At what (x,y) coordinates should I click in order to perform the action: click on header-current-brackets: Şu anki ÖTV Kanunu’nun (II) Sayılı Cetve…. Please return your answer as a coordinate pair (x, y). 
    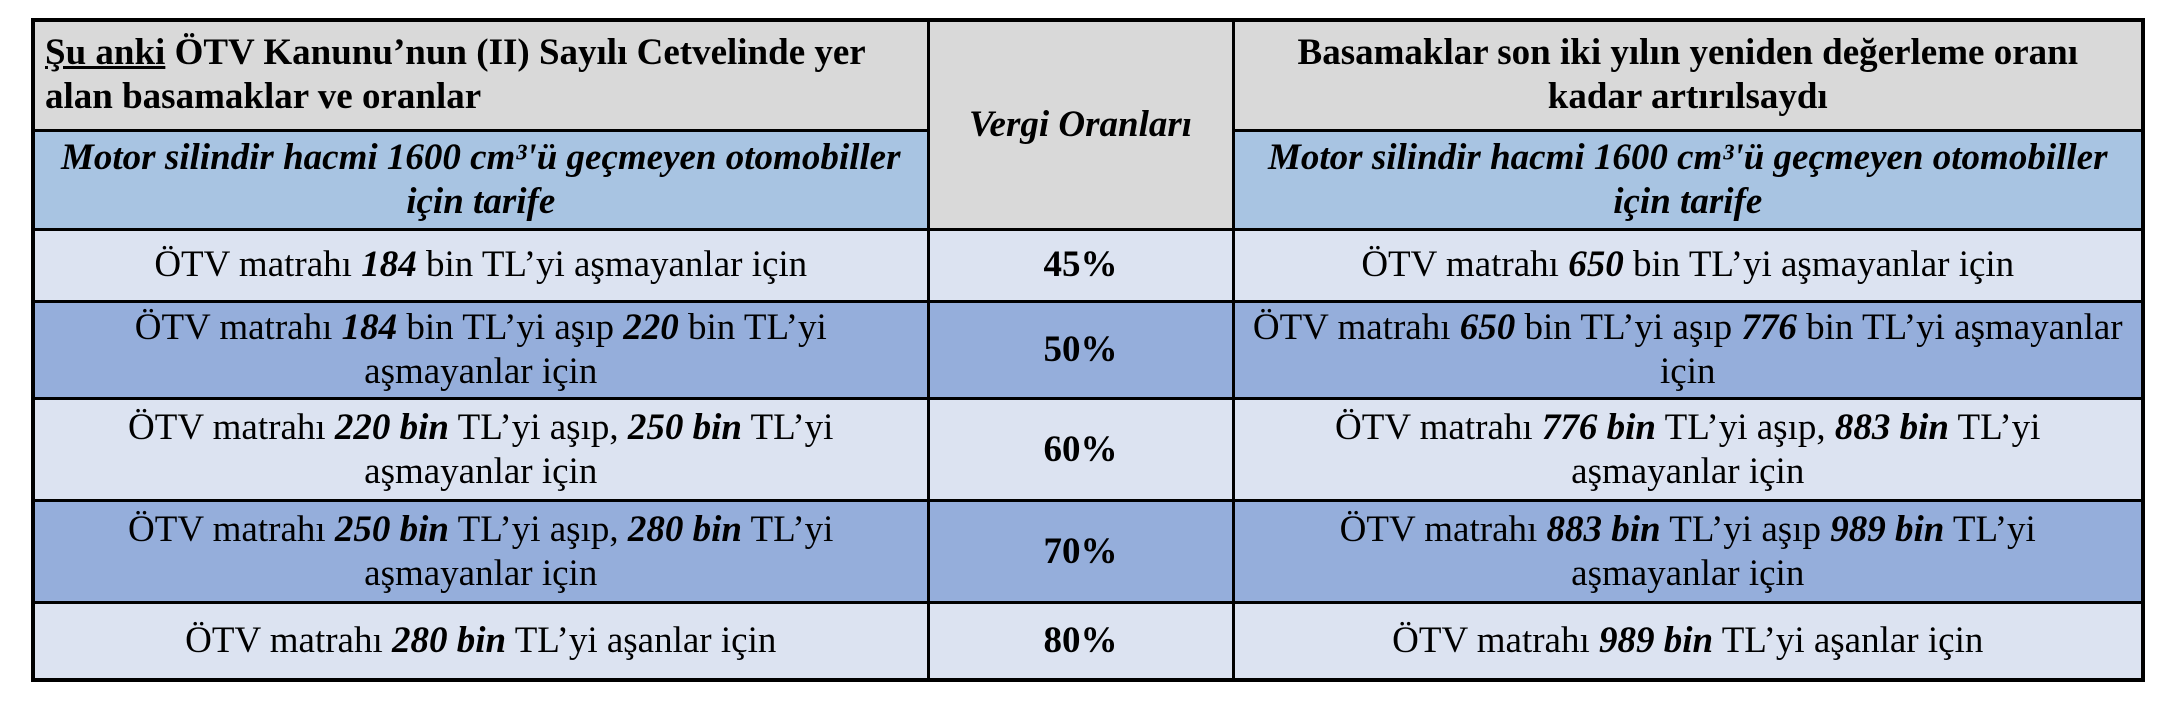
    Looking at the image, I should click on (480, 75).